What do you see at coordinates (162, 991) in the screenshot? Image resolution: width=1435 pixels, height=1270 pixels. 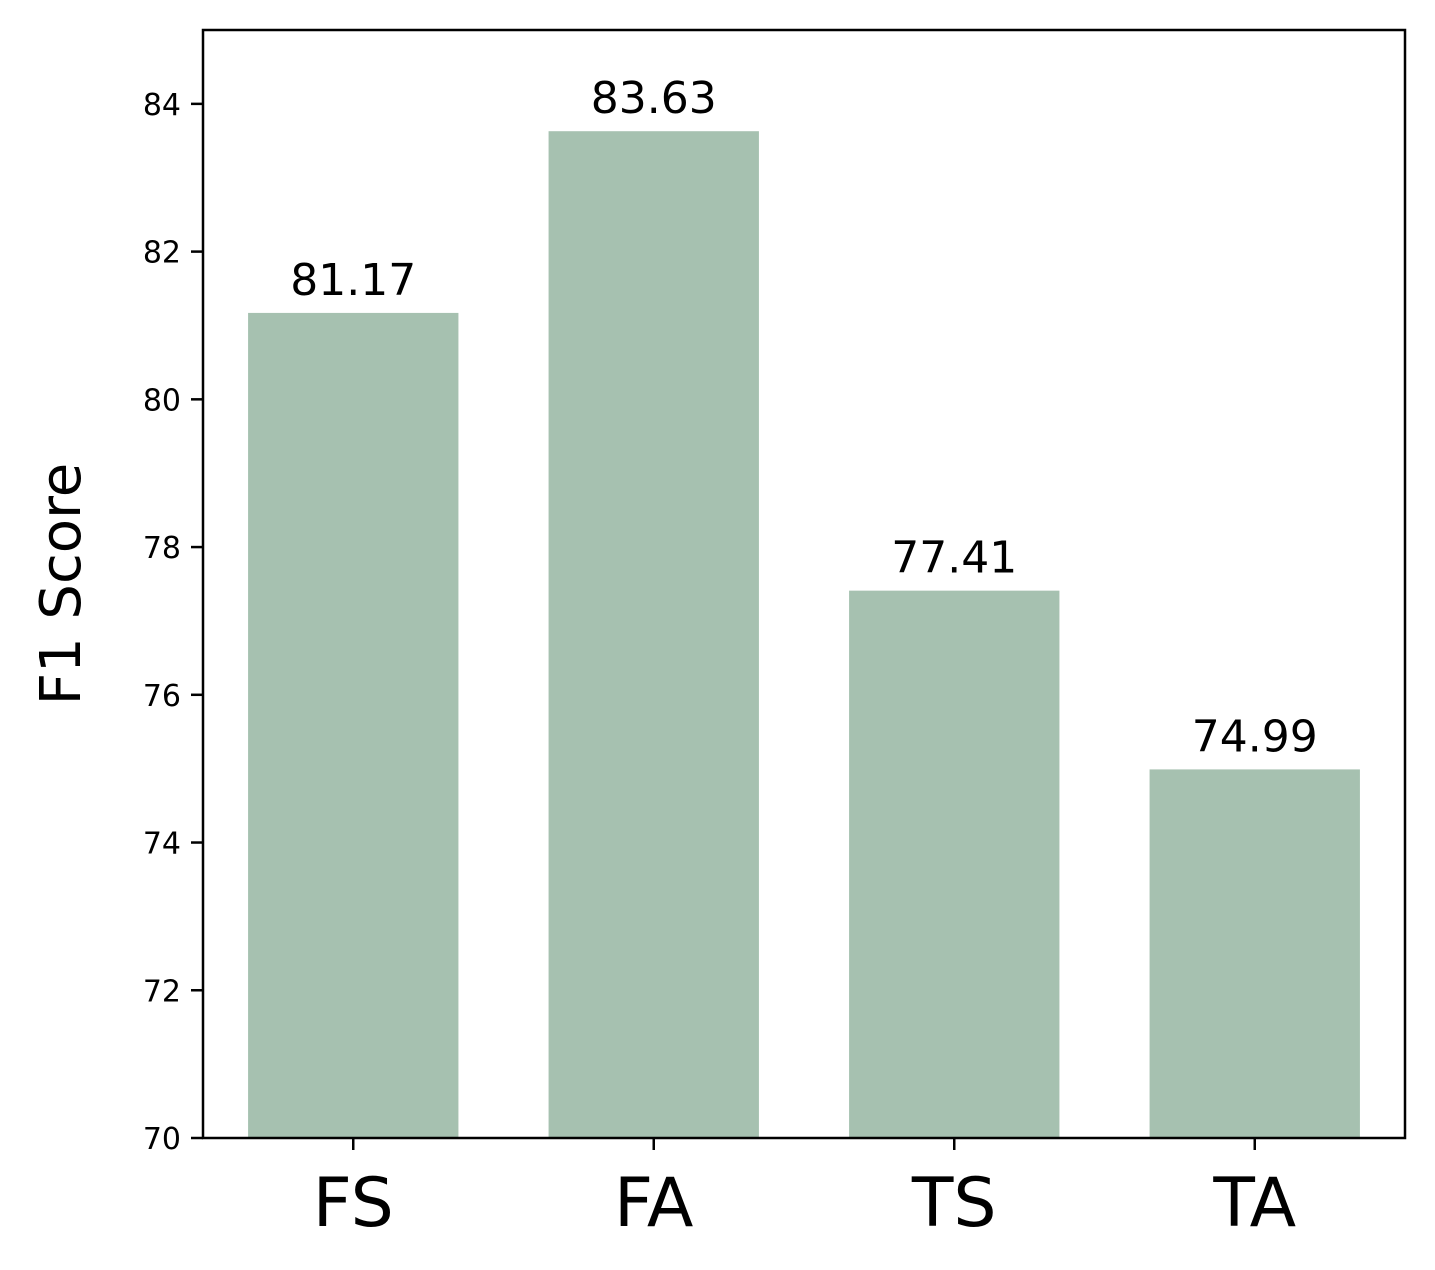 I see `y-tick-label: 72` at bounding box center [162, 991].